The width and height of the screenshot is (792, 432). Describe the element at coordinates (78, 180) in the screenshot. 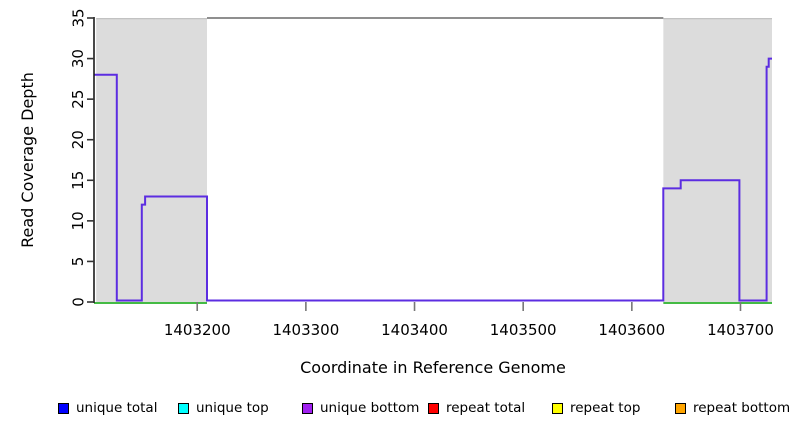

I see `y-tick-label: 15` at that location.